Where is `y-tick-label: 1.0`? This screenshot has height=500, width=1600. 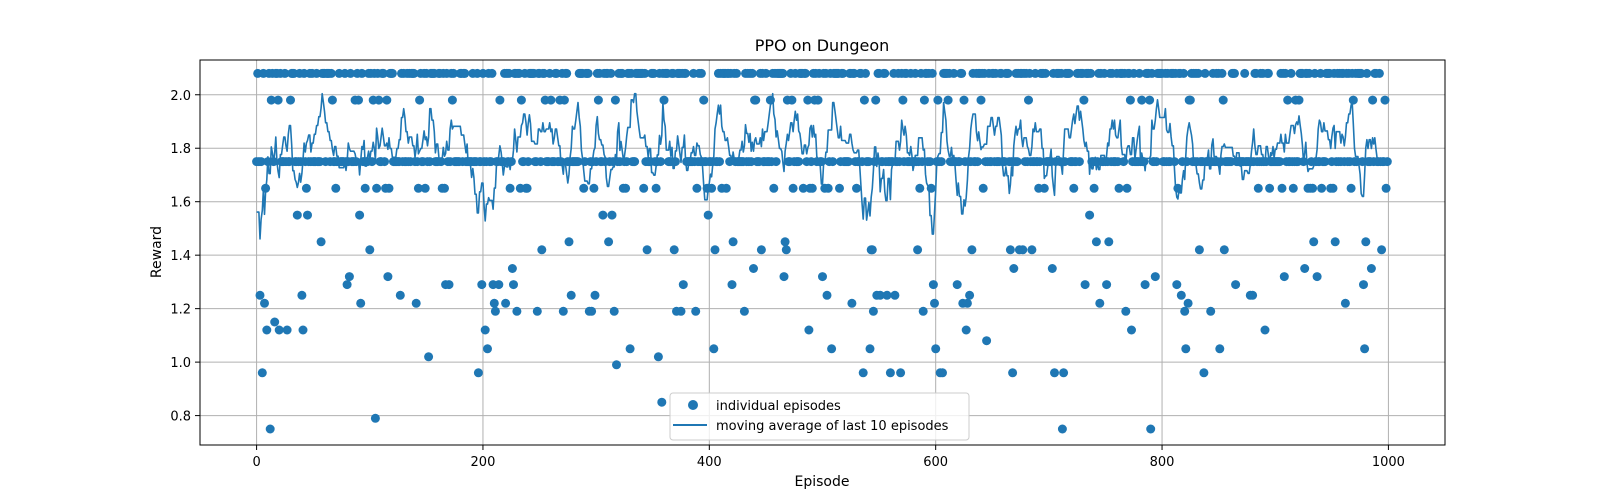 y-tick-label: 1.0 is located at coordinates (180, 363).